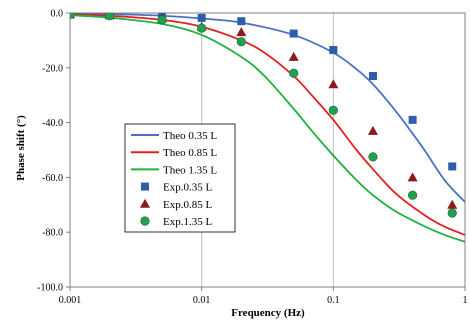  What do you see at coordinates (190, 153) in the screenshot?
I see `legend-label: Theo 0.85 L` at bounding box center [190, 153].